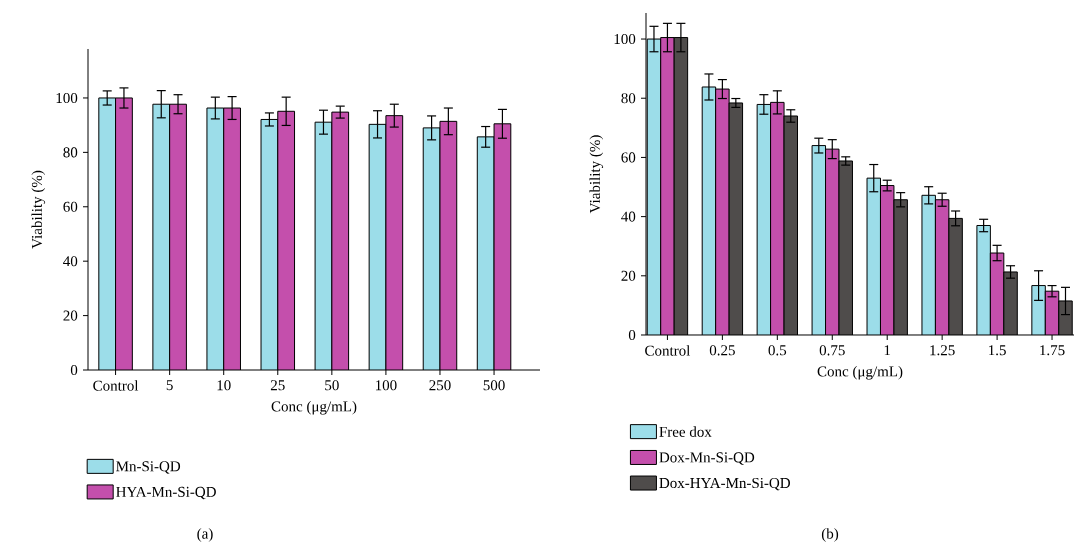  What do you see at coordinates (887, 350) in the screenshot?
I see `x-tick-label: 1` at bounding box center [887, 350].